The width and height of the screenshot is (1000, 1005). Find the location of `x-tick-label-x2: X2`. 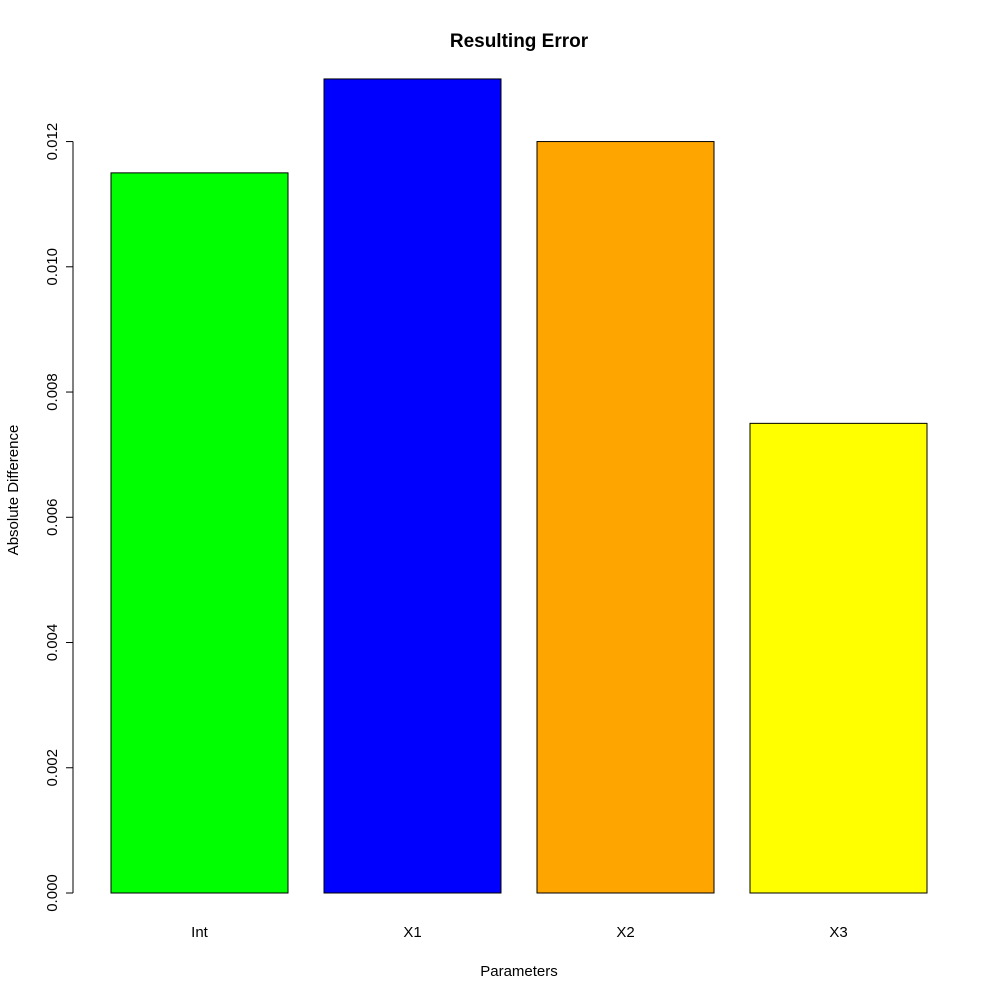

x-tick-label-x2: X2 is located at coordinates (625, 932).